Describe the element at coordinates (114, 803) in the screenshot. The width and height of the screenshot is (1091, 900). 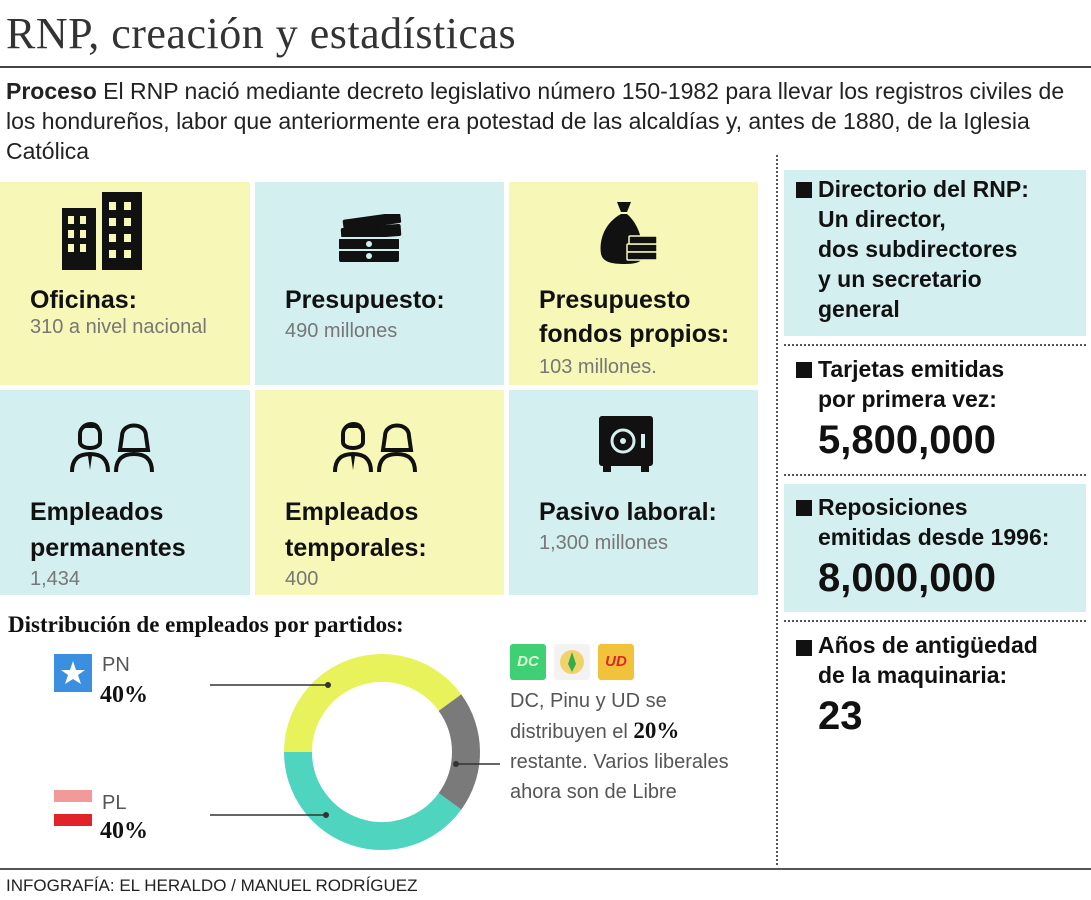
I see `party-name-pl: PL` at that location.